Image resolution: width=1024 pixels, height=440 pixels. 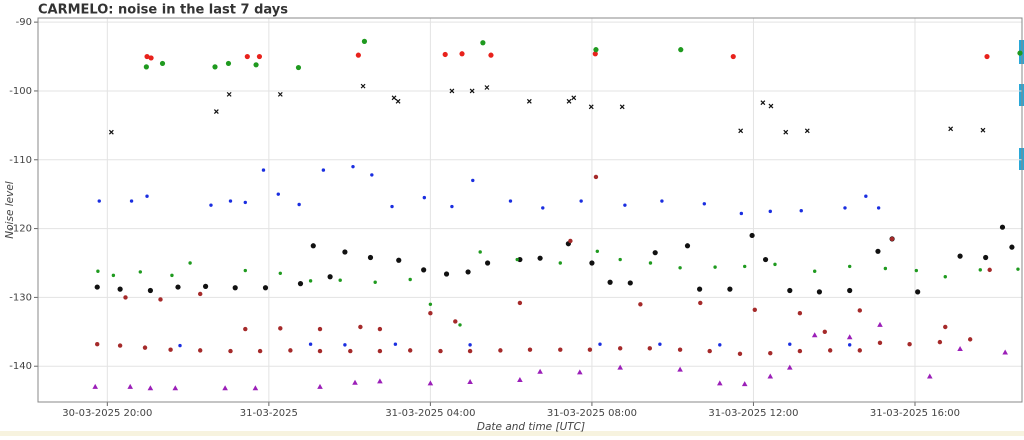 What do you see at coordinates (512, 433) in the screenshot?
I see `footer-strip` at bounding box center [512, 433].